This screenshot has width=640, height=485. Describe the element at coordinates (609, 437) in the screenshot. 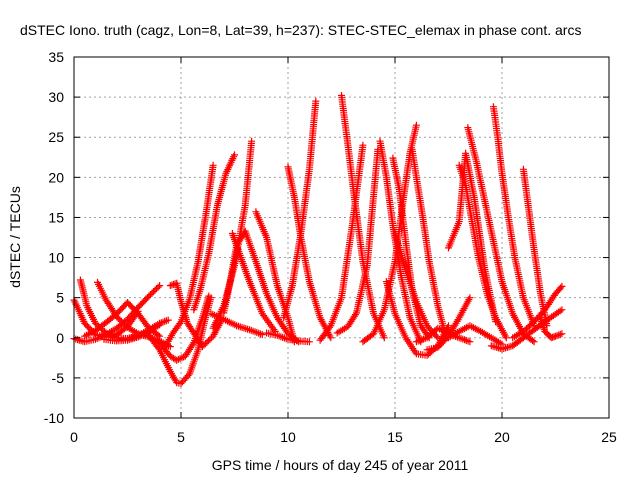

I see `x-tick-label: 25` at that location.